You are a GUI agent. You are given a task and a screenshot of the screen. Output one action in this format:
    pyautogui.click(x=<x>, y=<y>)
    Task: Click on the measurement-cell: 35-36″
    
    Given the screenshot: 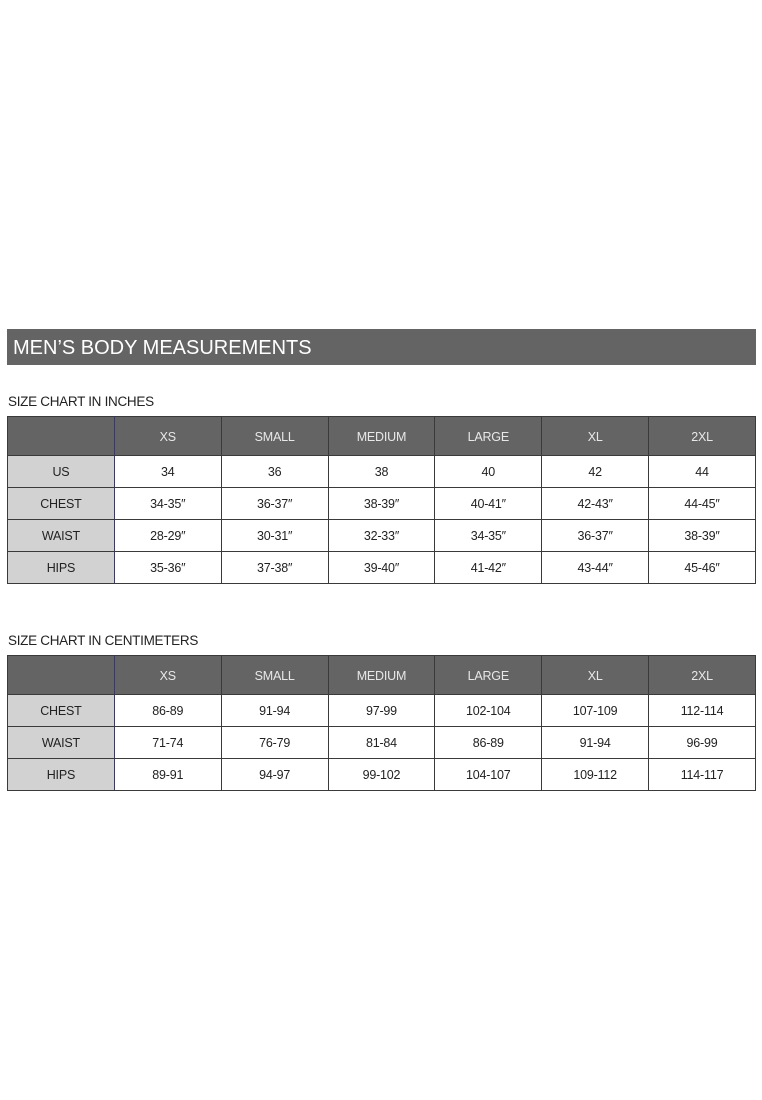 What is the action you would take?
    pyautogui.click(x=167, y=567)
    